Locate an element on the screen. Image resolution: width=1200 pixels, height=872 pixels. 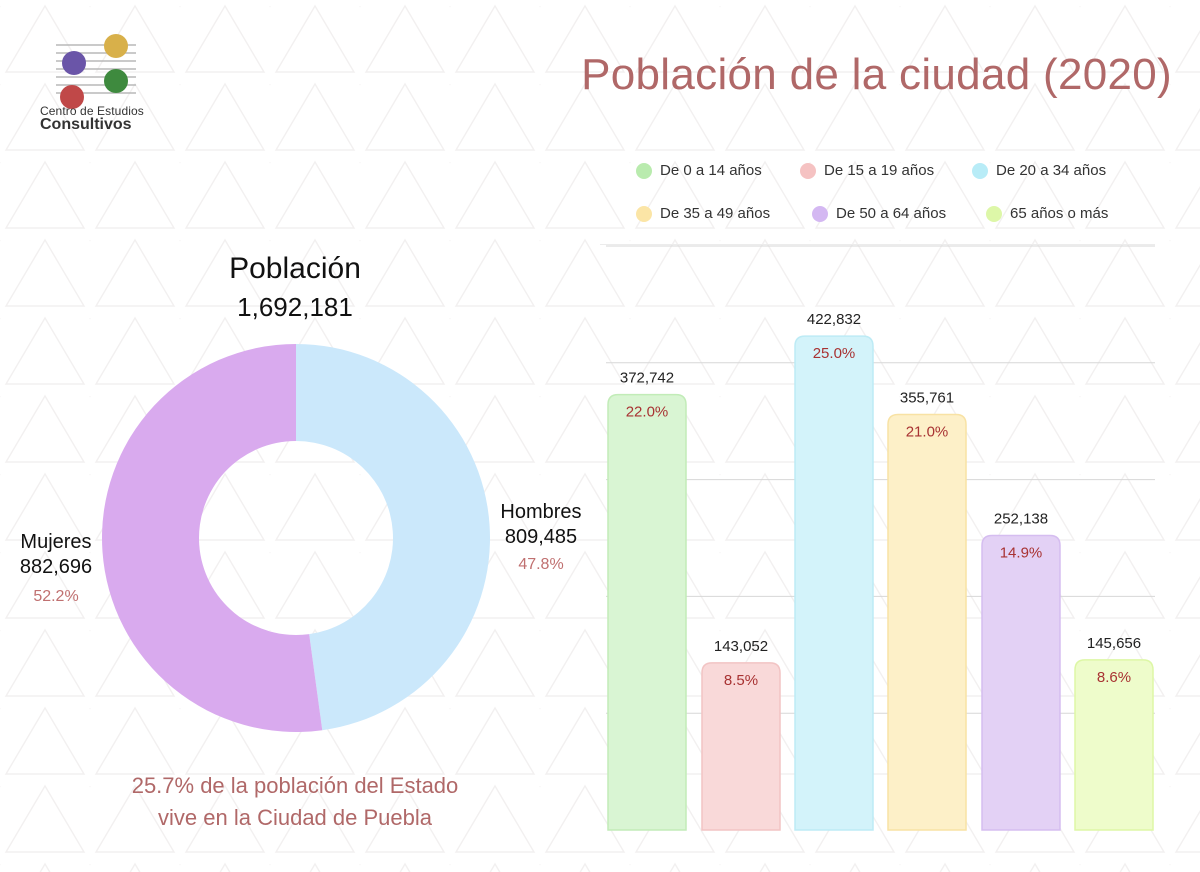
mujeres-value: 882,696 is located at coordinates (56, 567).